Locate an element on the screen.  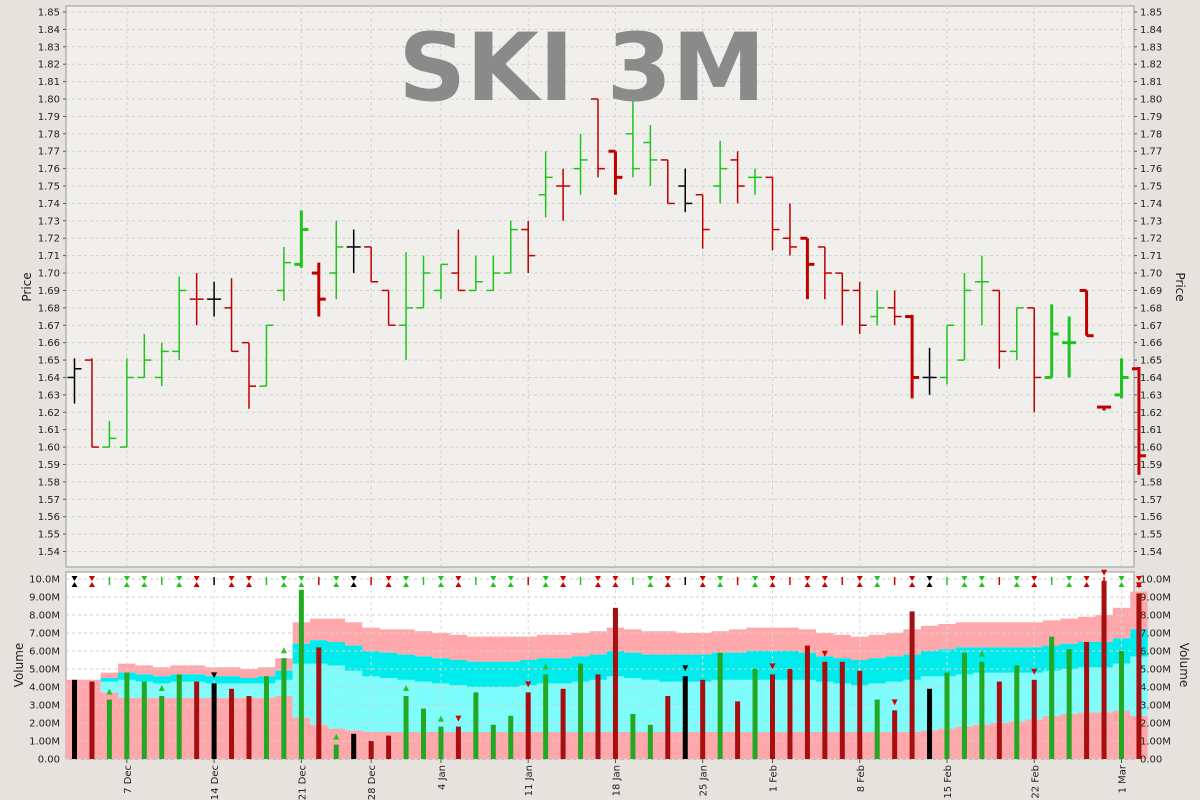
price-tick-label-right: 1.61 is located at coordinates (1151, 430).